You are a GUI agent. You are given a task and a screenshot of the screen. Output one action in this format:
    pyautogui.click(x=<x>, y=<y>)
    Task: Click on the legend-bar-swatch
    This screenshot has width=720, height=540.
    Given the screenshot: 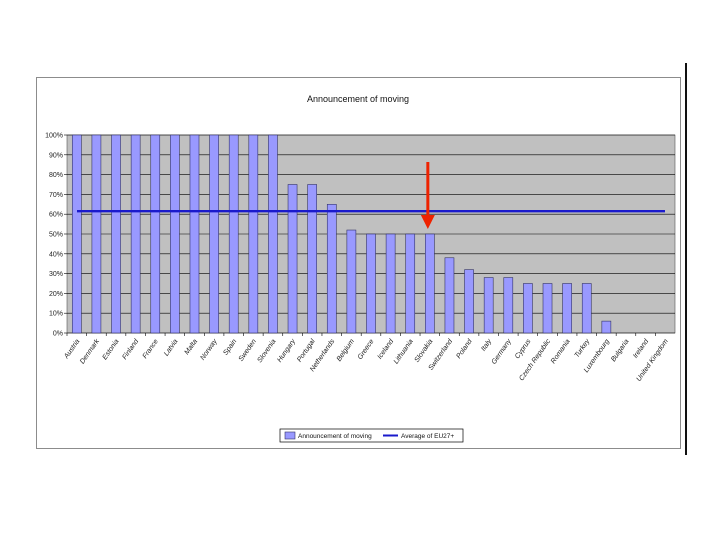 What is the action you would take?
    pyautogui.click(x=290, y=435)
    